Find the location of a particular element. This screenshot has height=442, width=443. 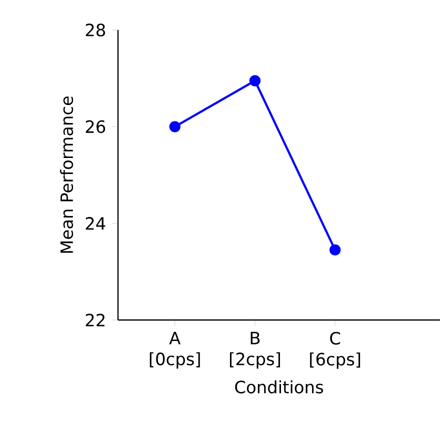

x-tick-label: B [2cps] is located at coordinates (255, 350).